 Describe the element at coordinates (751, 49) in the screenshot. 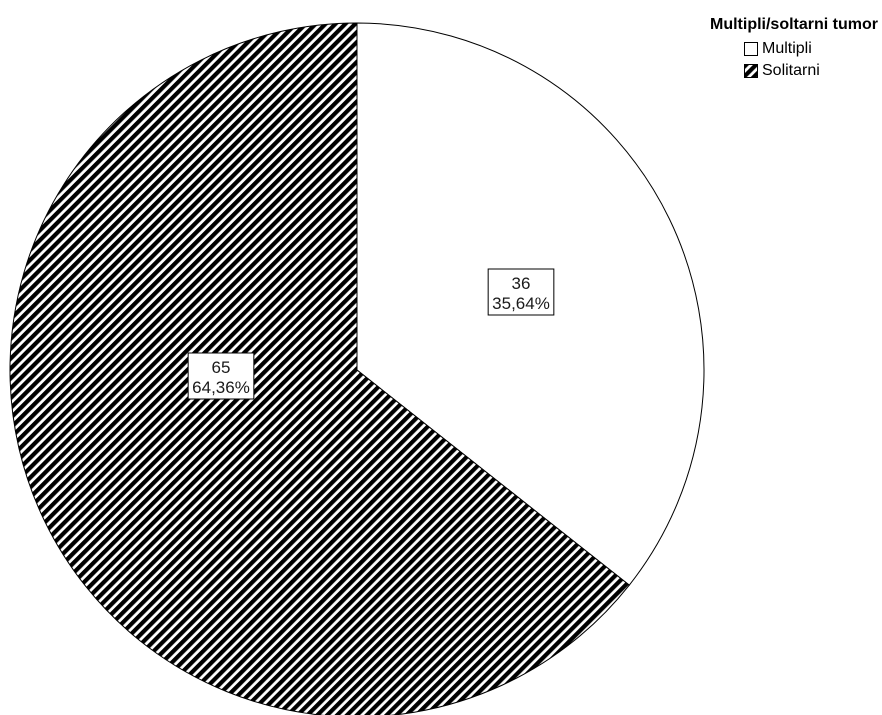

I see `legend-swatch-multipli` at that location.